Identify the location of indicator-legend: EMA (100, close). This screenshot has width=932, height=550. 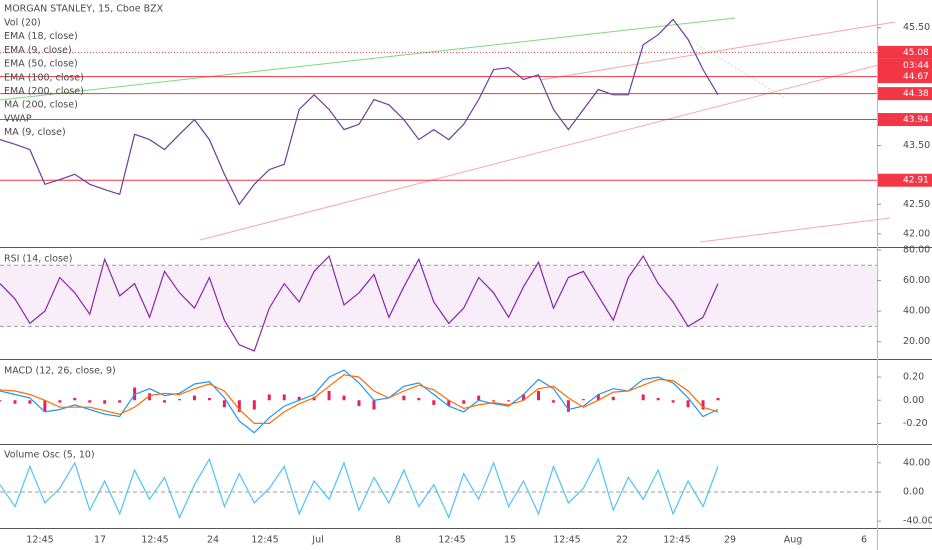
(44, 77).